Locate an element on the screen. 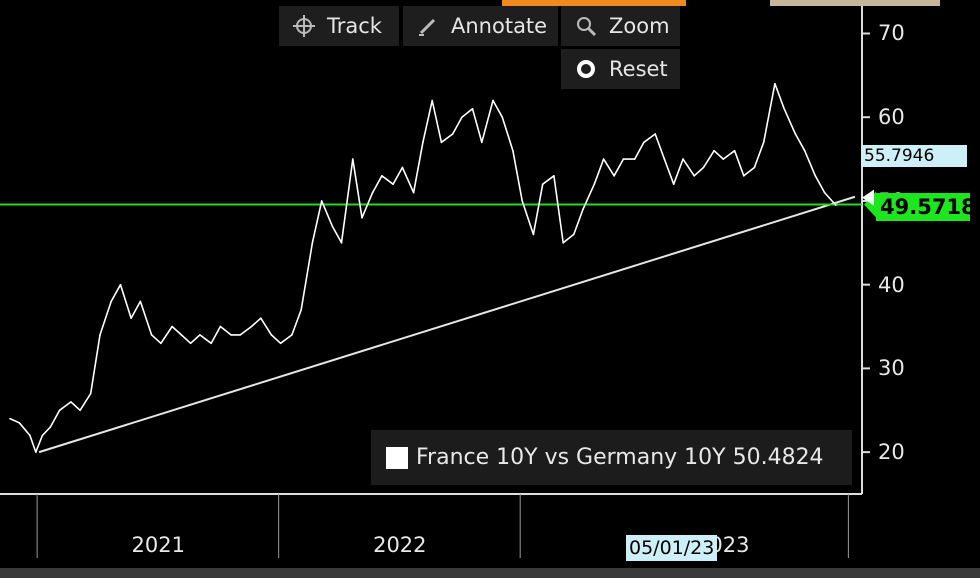 The image size is (980, 578). track-button: Track is located at coordinates (339, 26).